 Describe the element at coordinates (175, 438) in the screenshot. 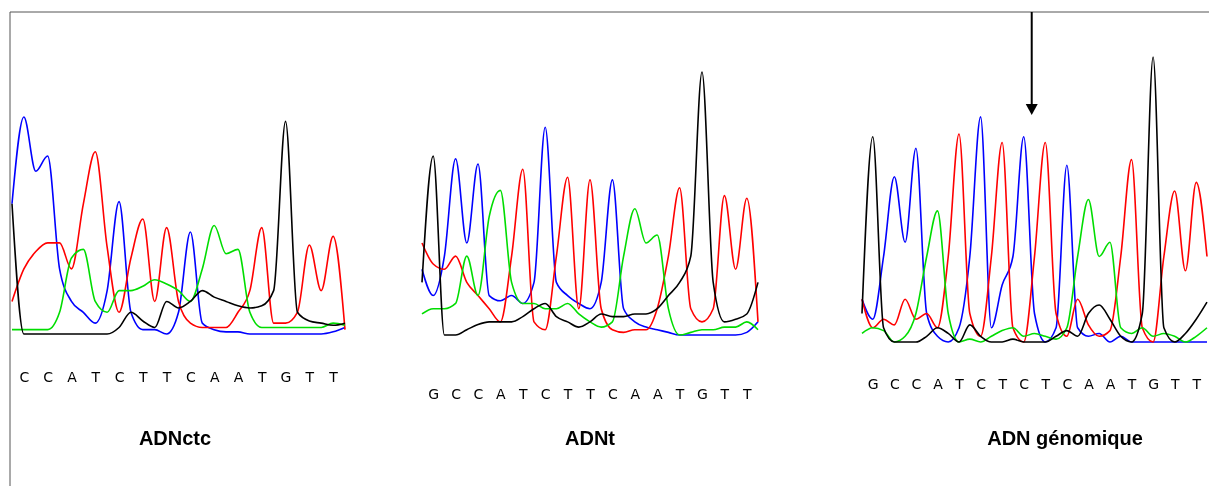

I see `text: ADNctc` at that location.